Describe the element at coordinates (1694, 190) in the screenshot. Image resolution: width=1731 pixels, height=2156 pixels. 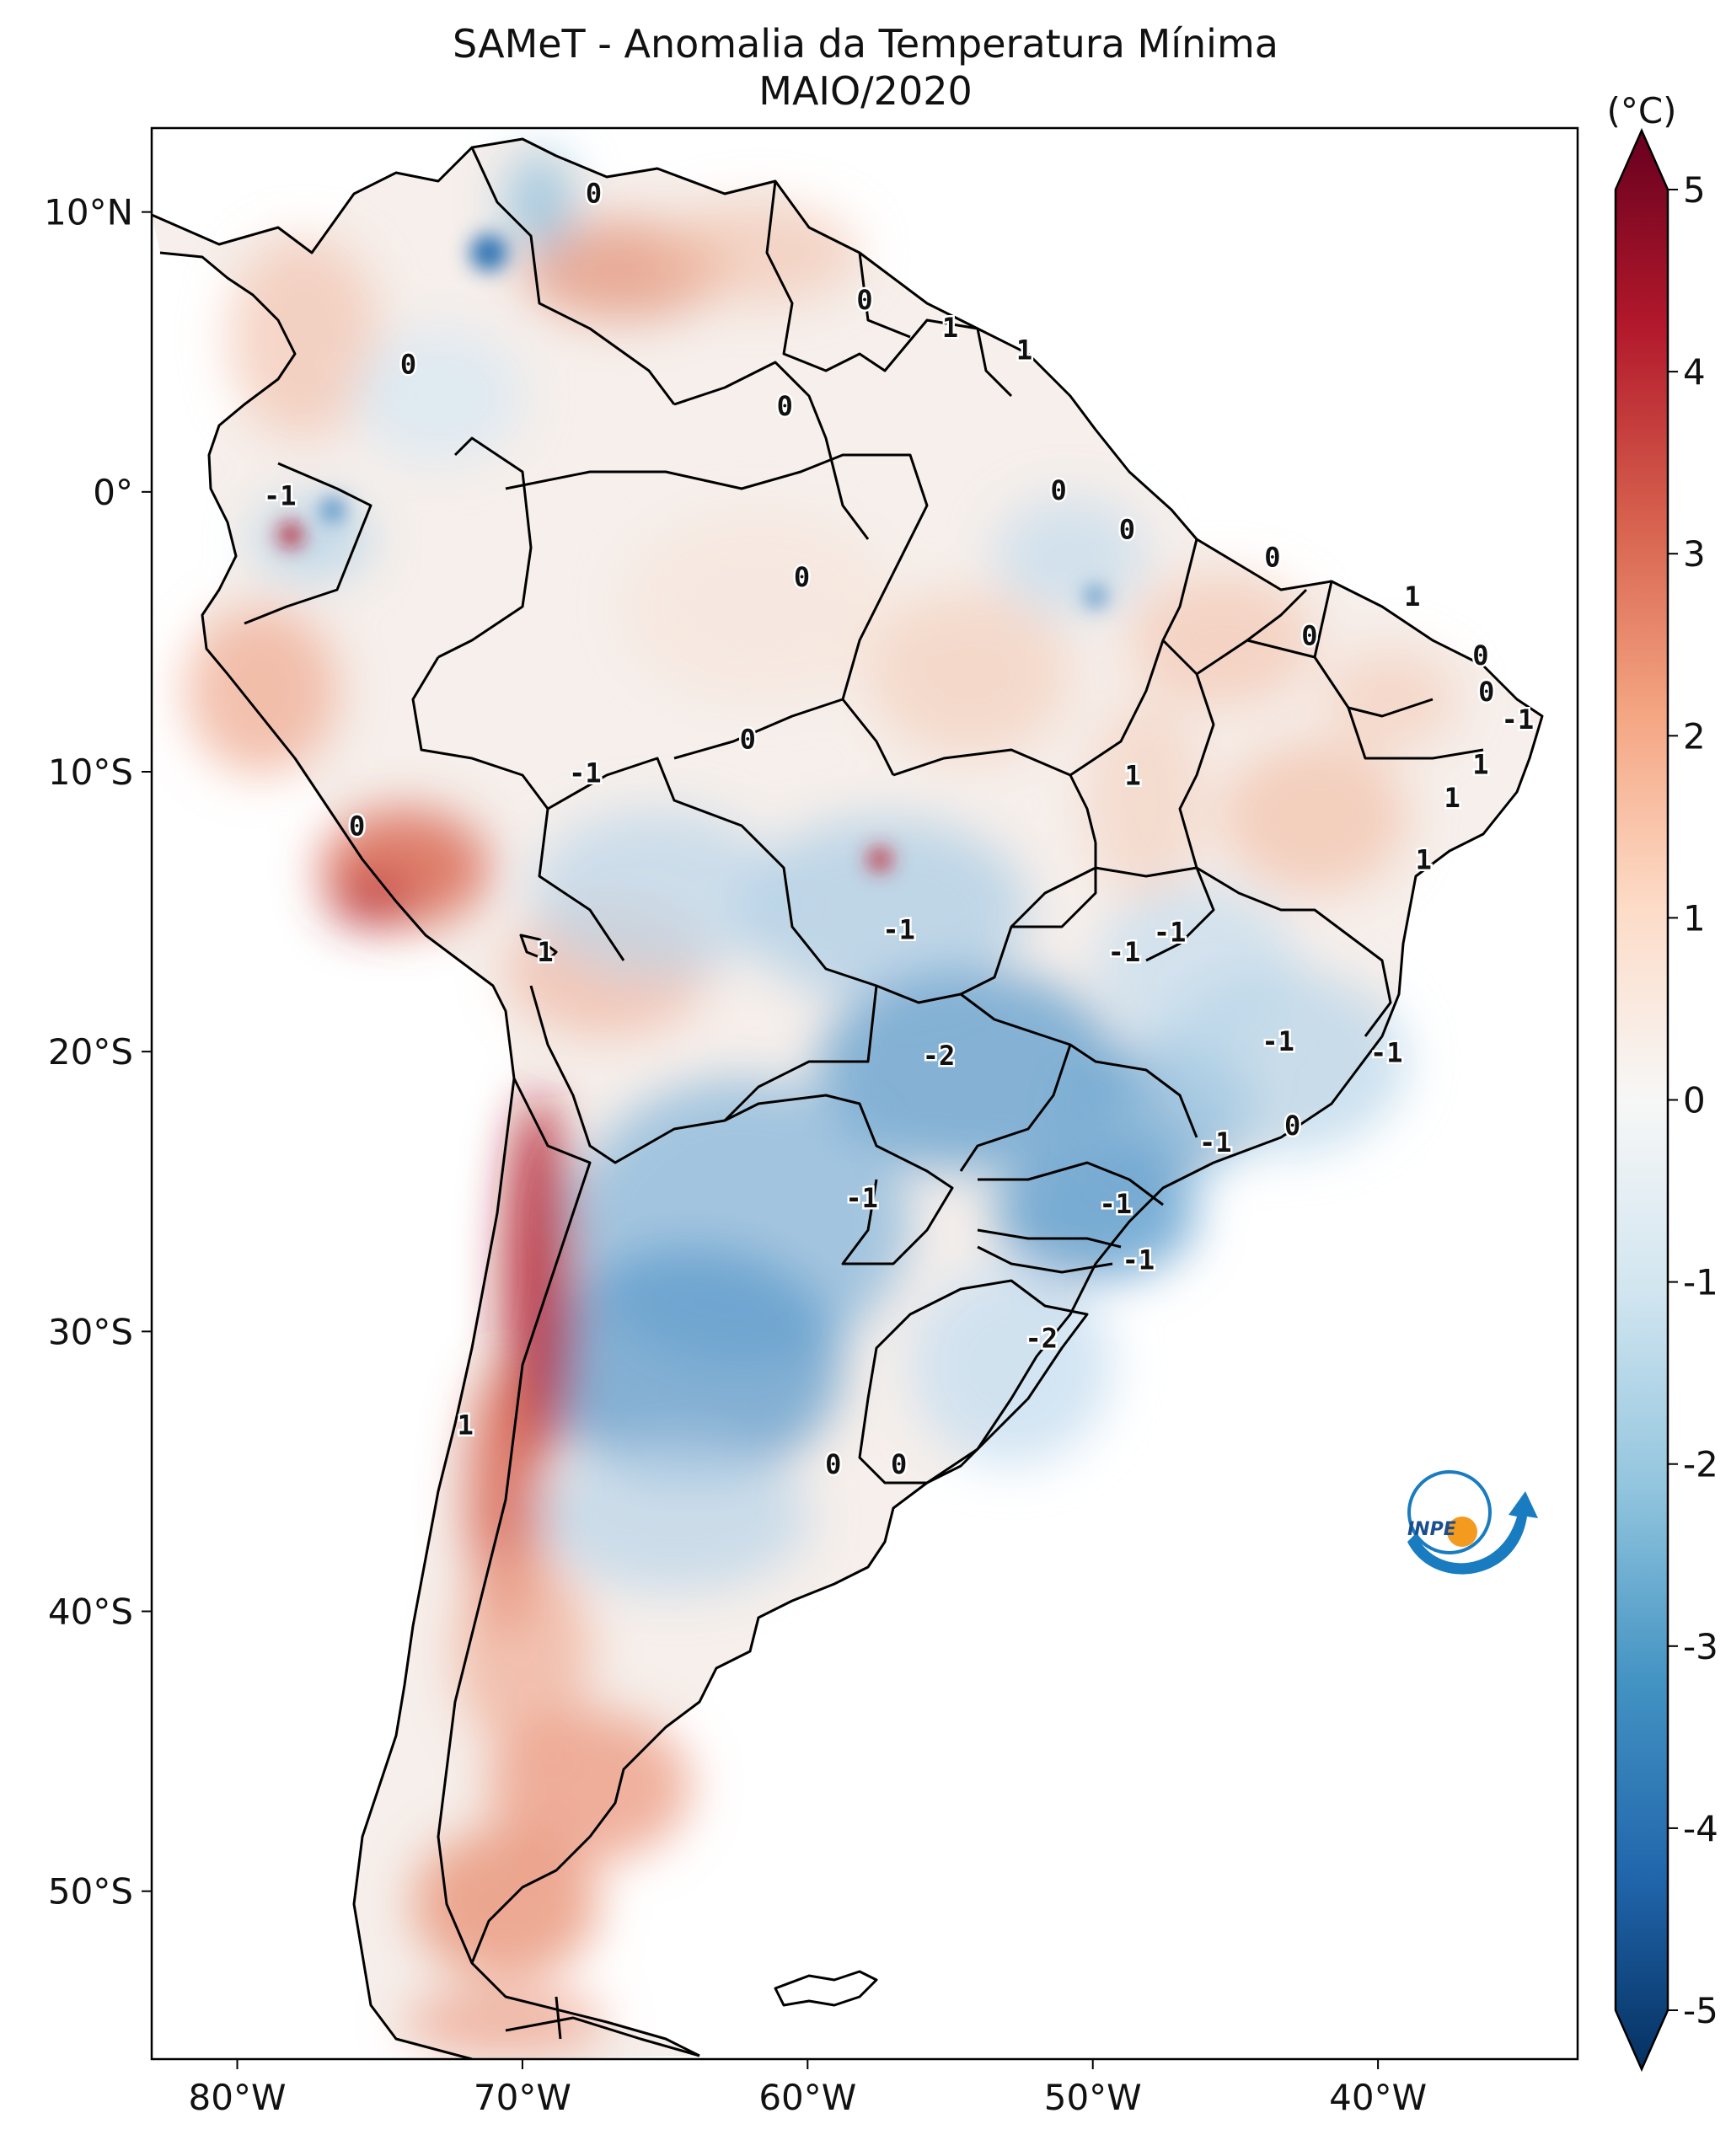
I see `colorbar-tick-label: 5` at that location.